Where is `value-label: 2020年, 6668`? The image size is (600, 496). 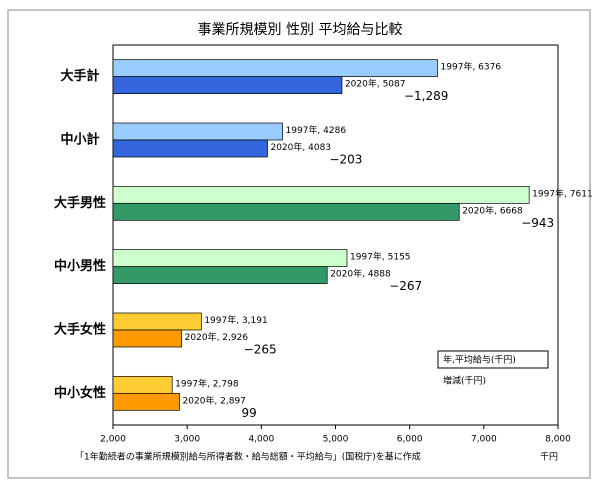 value-label: 2020年, 6668 is located at coordinates (492, 210).